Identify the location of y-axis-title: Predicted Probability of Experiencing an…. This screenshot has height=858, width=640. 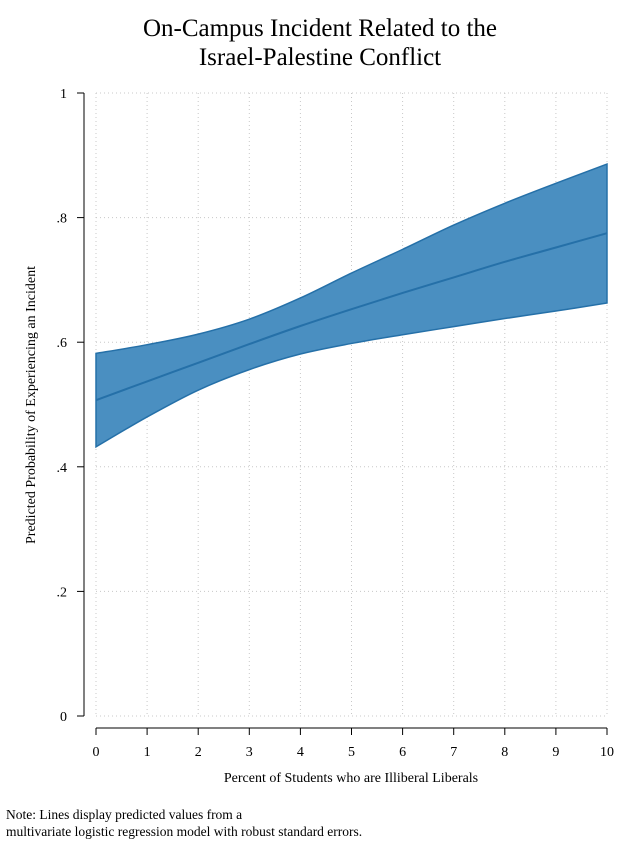
(31, 405).